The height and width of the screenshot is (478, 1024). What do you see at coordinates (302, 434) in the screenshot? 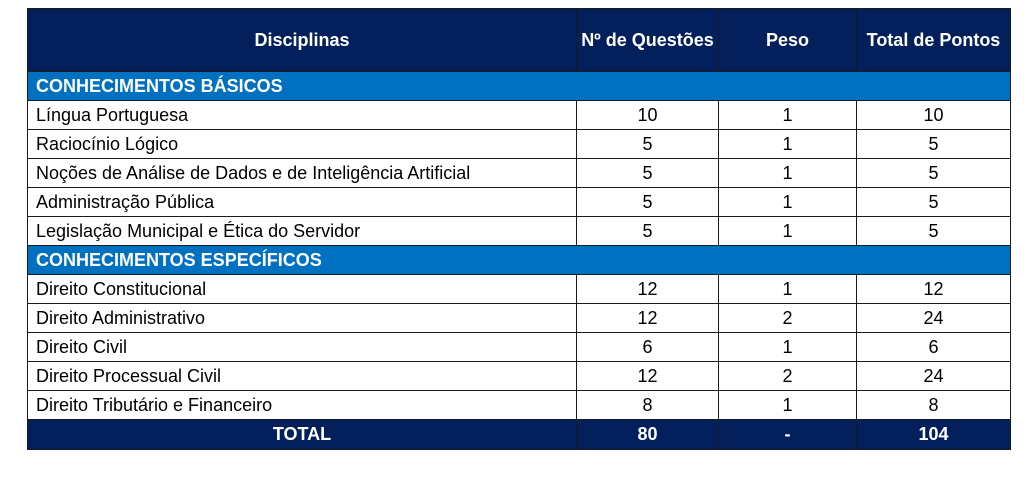
I see `total-label: TOTAL` at bounding box center [302, 434].